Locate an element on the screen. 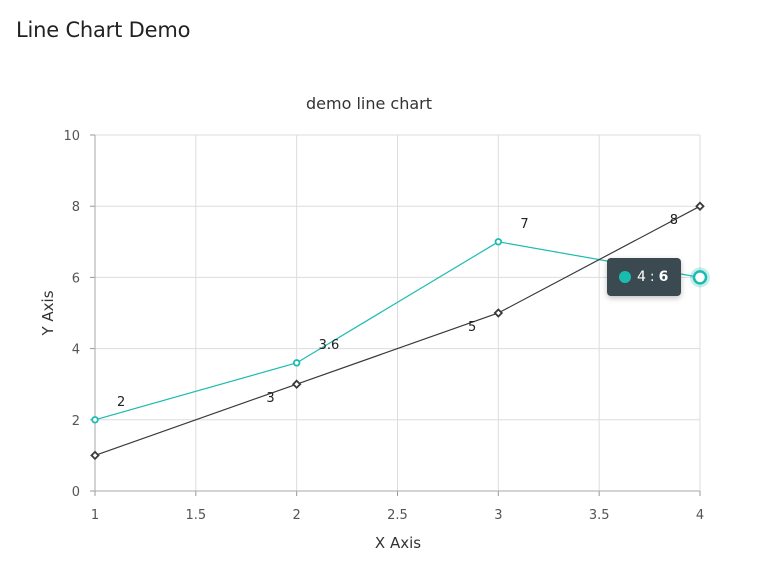  page-title: Line Chart Demo is located at coordinates (103, 30).